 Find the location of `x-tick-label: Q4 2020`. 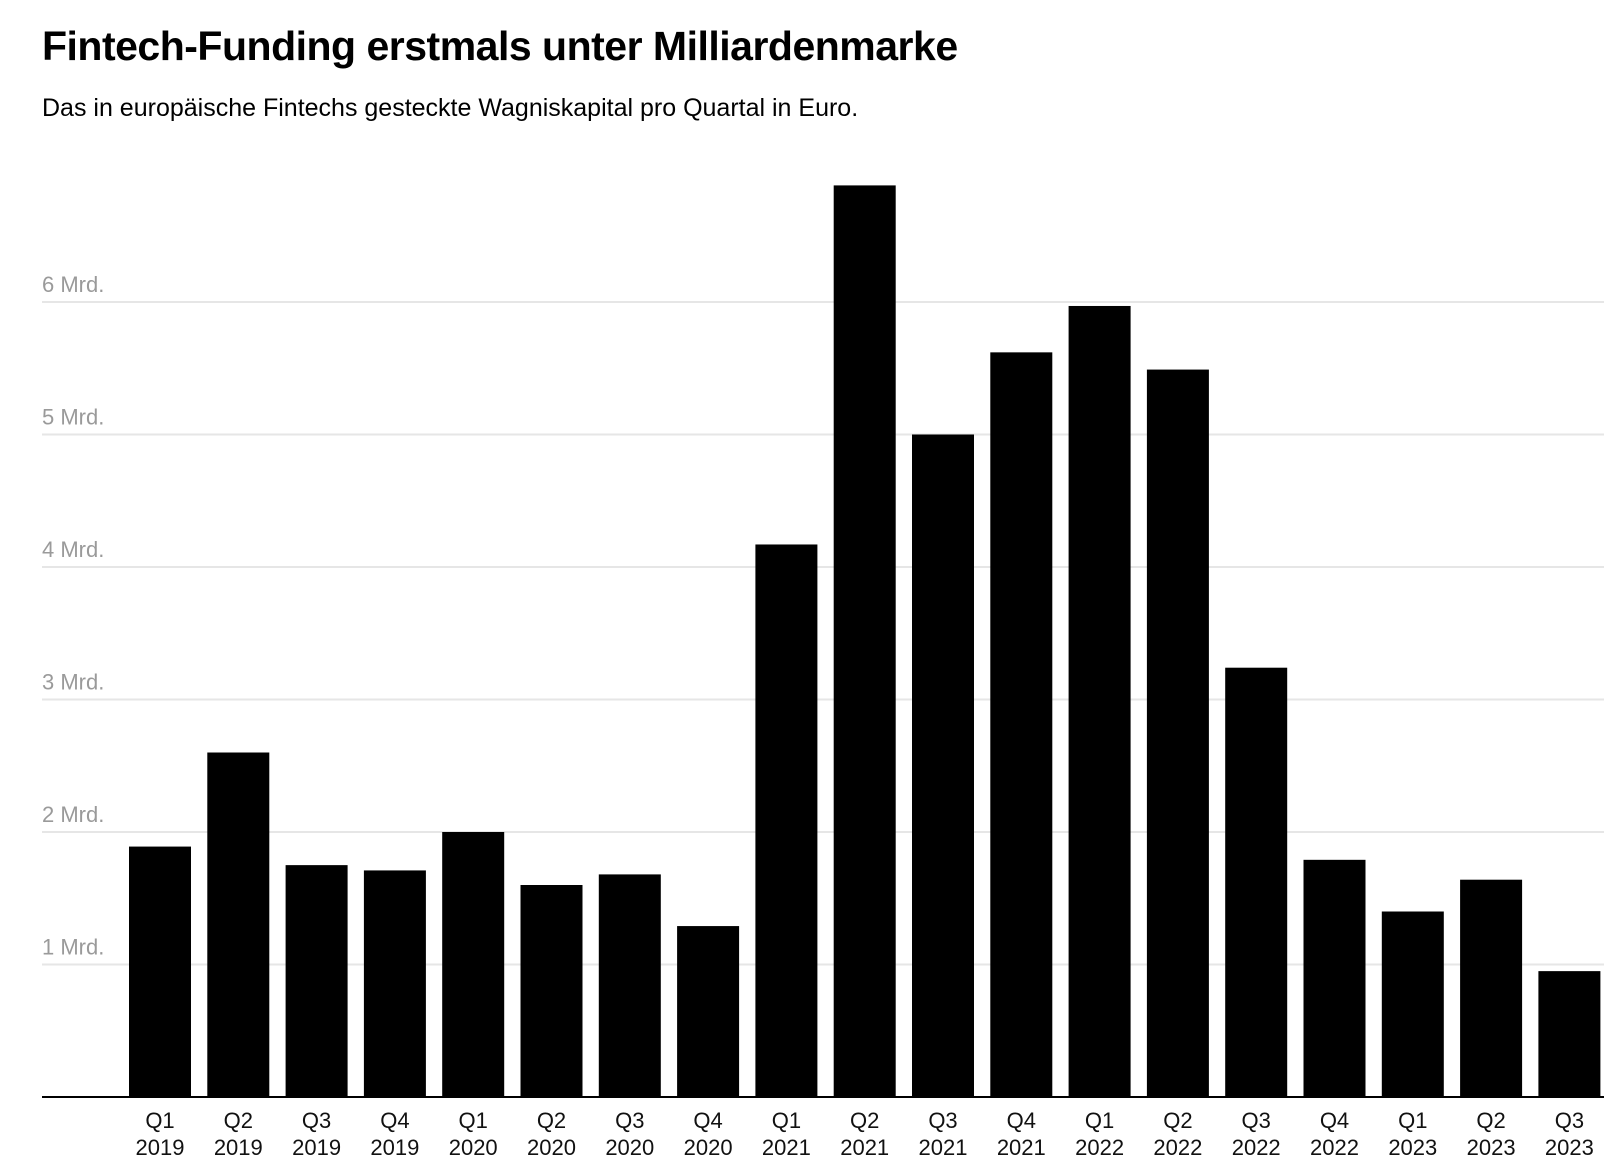

x-tick-label: Q4 2020 is located at coordinates (708, 1134).